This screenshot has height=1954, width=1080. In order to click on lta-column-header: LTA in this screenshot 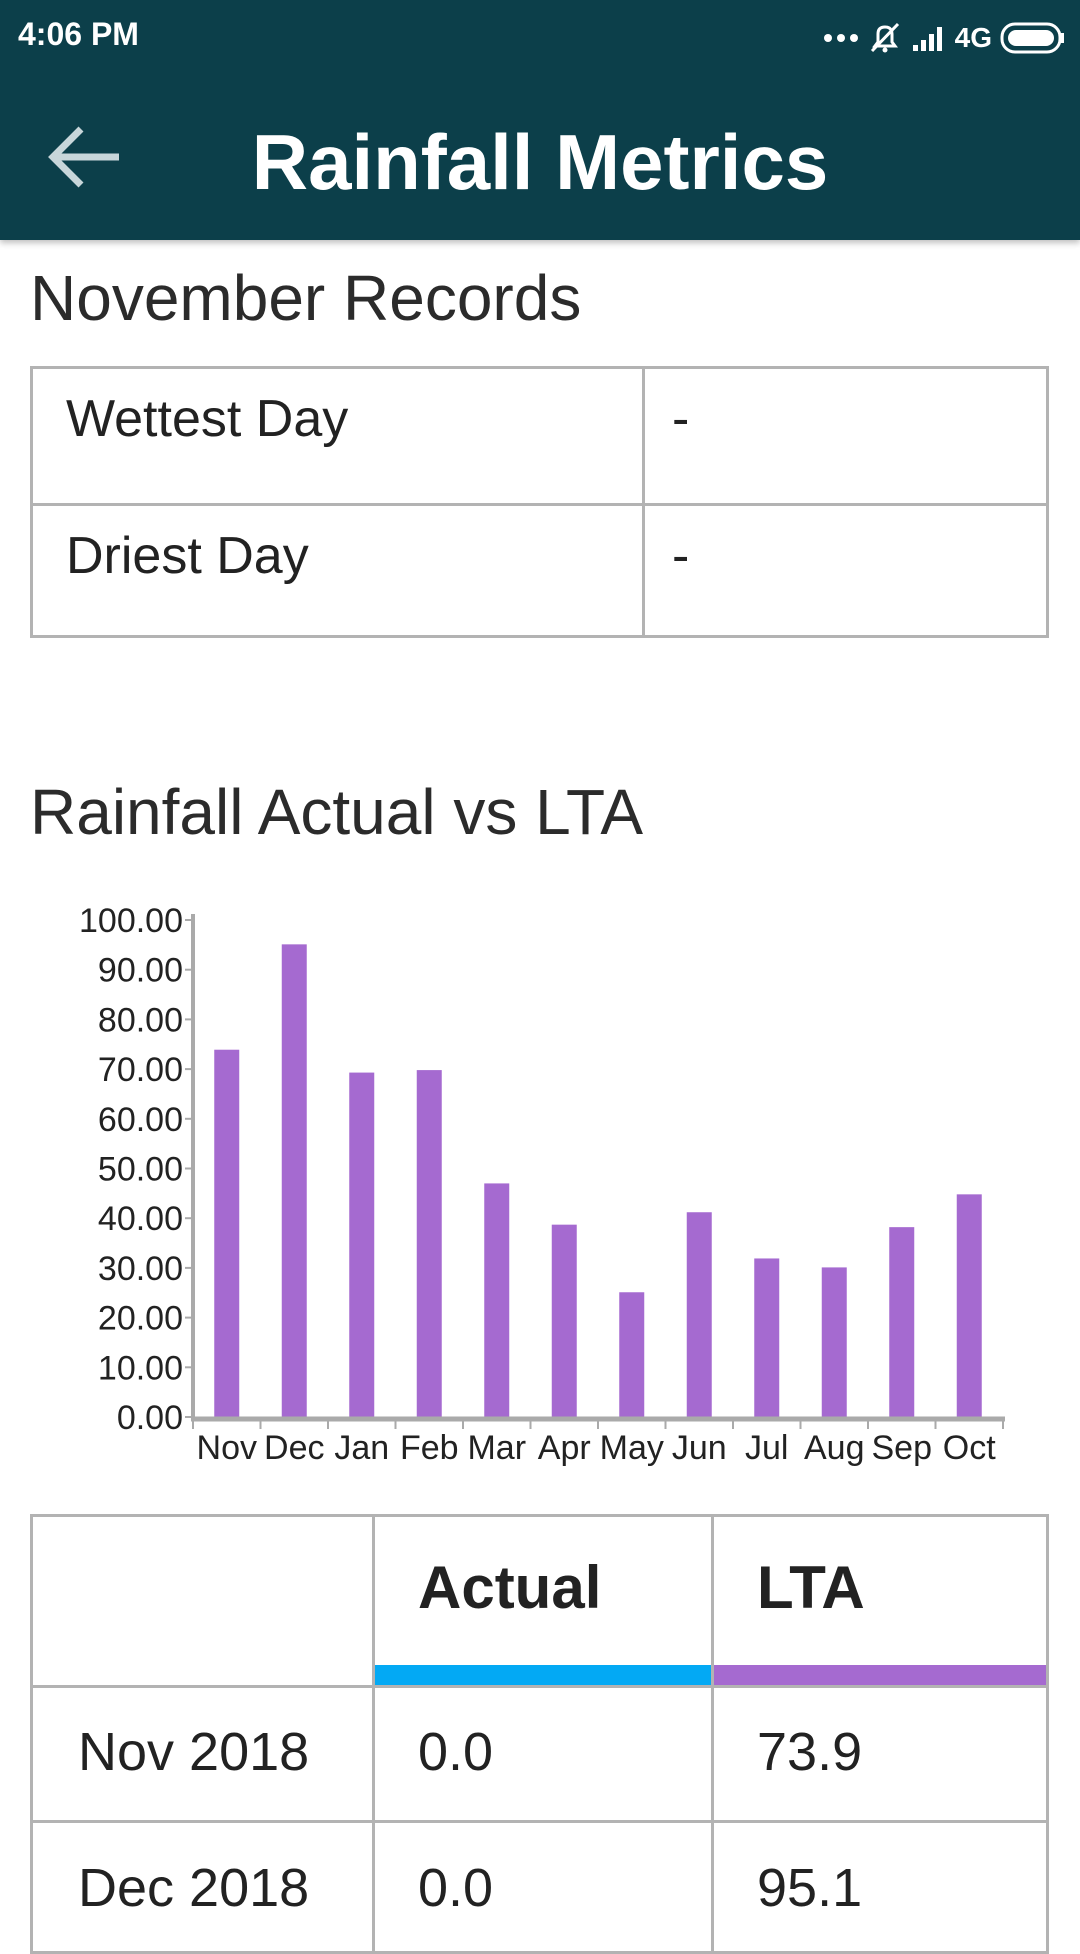, I will do `click(811, 1587)`.